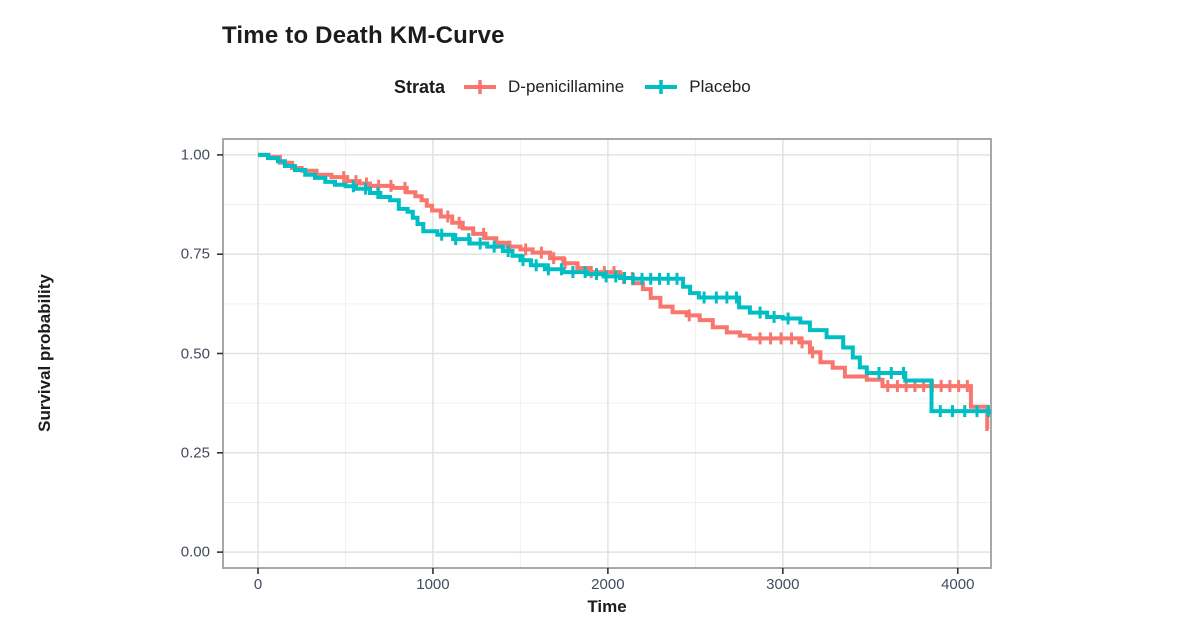  I want to click on x-tick-label: 4000, so click(958, 584).